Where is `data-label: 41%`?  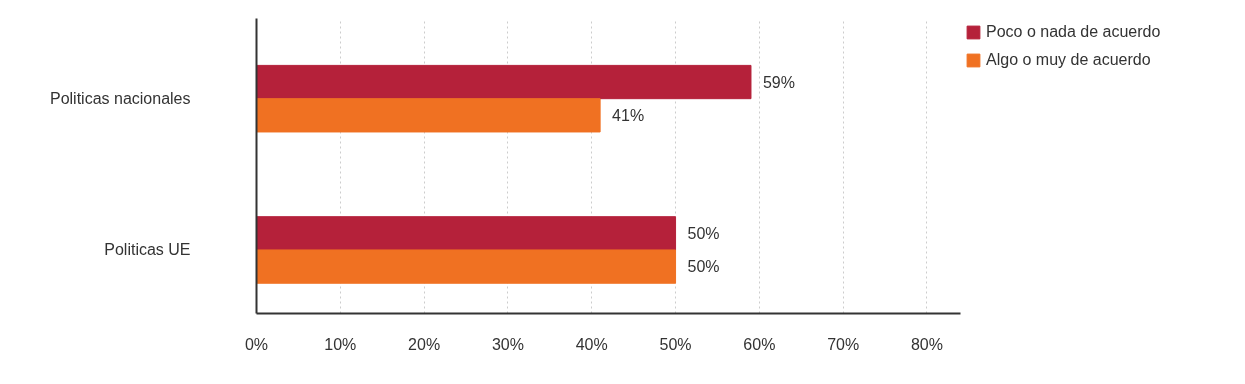
data-label: 41% is located at coordinates (628, 115).